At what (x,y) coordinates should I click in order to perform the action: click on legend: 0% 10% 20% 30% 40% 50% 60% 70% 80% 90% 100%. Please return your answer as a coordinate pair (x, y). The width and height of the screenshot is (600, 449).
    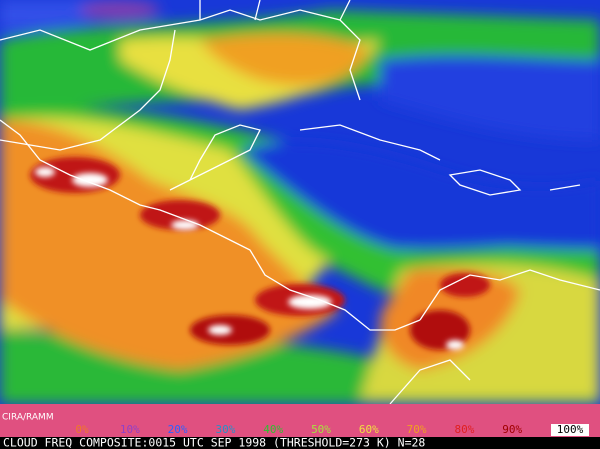
    Looking at the image, I should click on (332, 429).